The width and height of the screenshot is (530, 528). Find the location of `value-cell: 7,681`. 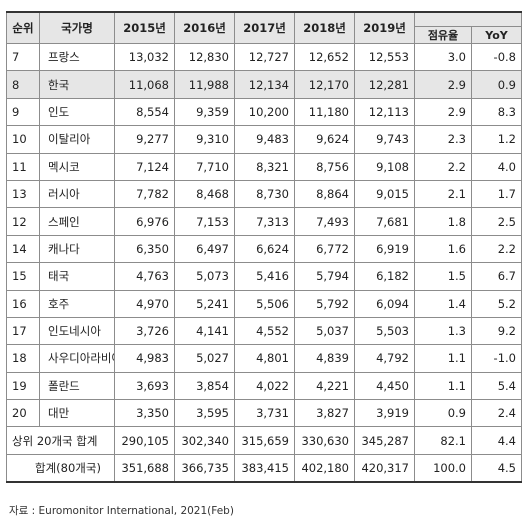

value-cell: 7,681 is located at coordinates (384, 221).